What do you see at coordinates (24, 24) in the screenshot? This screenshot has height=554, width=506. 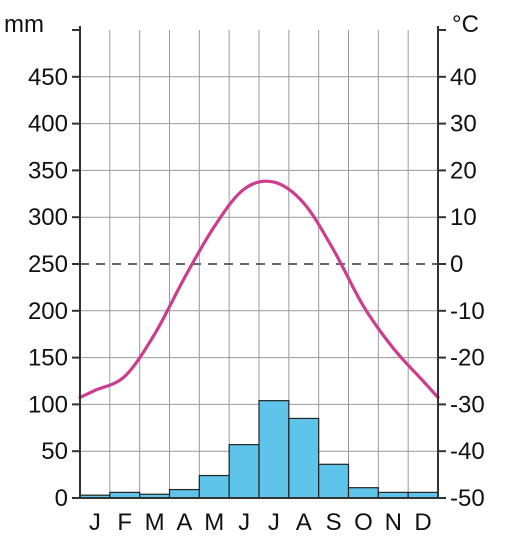 I see `left-axis-unit: mm` at bounding box center [24, 24].